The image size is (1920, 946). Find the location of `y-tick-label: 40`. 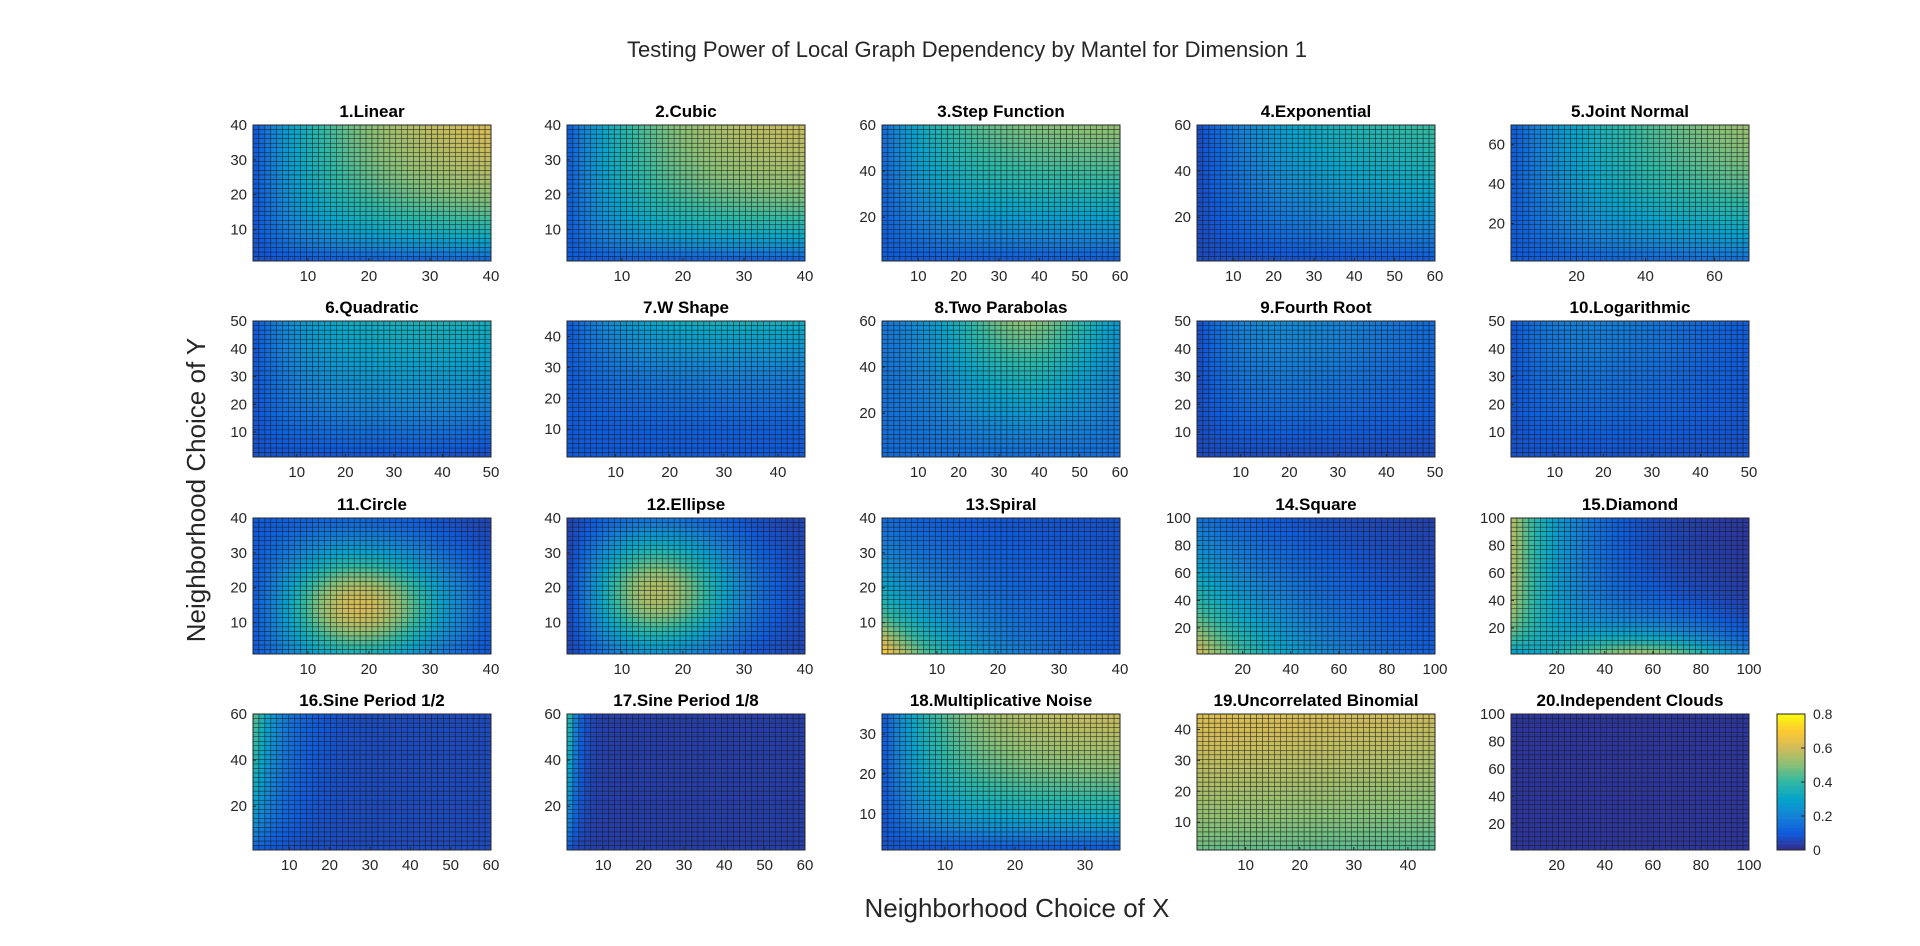

y-tick-label: 40 is located at coordinates (238, 125).